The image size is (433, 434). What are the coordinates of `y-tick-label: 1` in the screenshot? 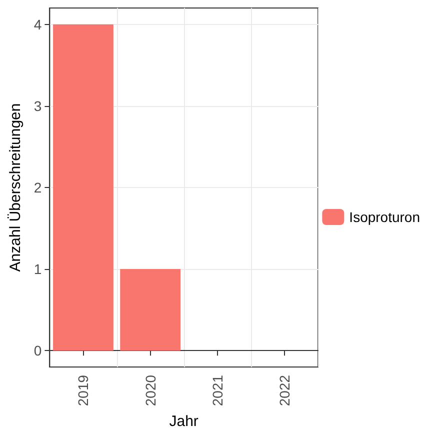 It's located at (38, 269).